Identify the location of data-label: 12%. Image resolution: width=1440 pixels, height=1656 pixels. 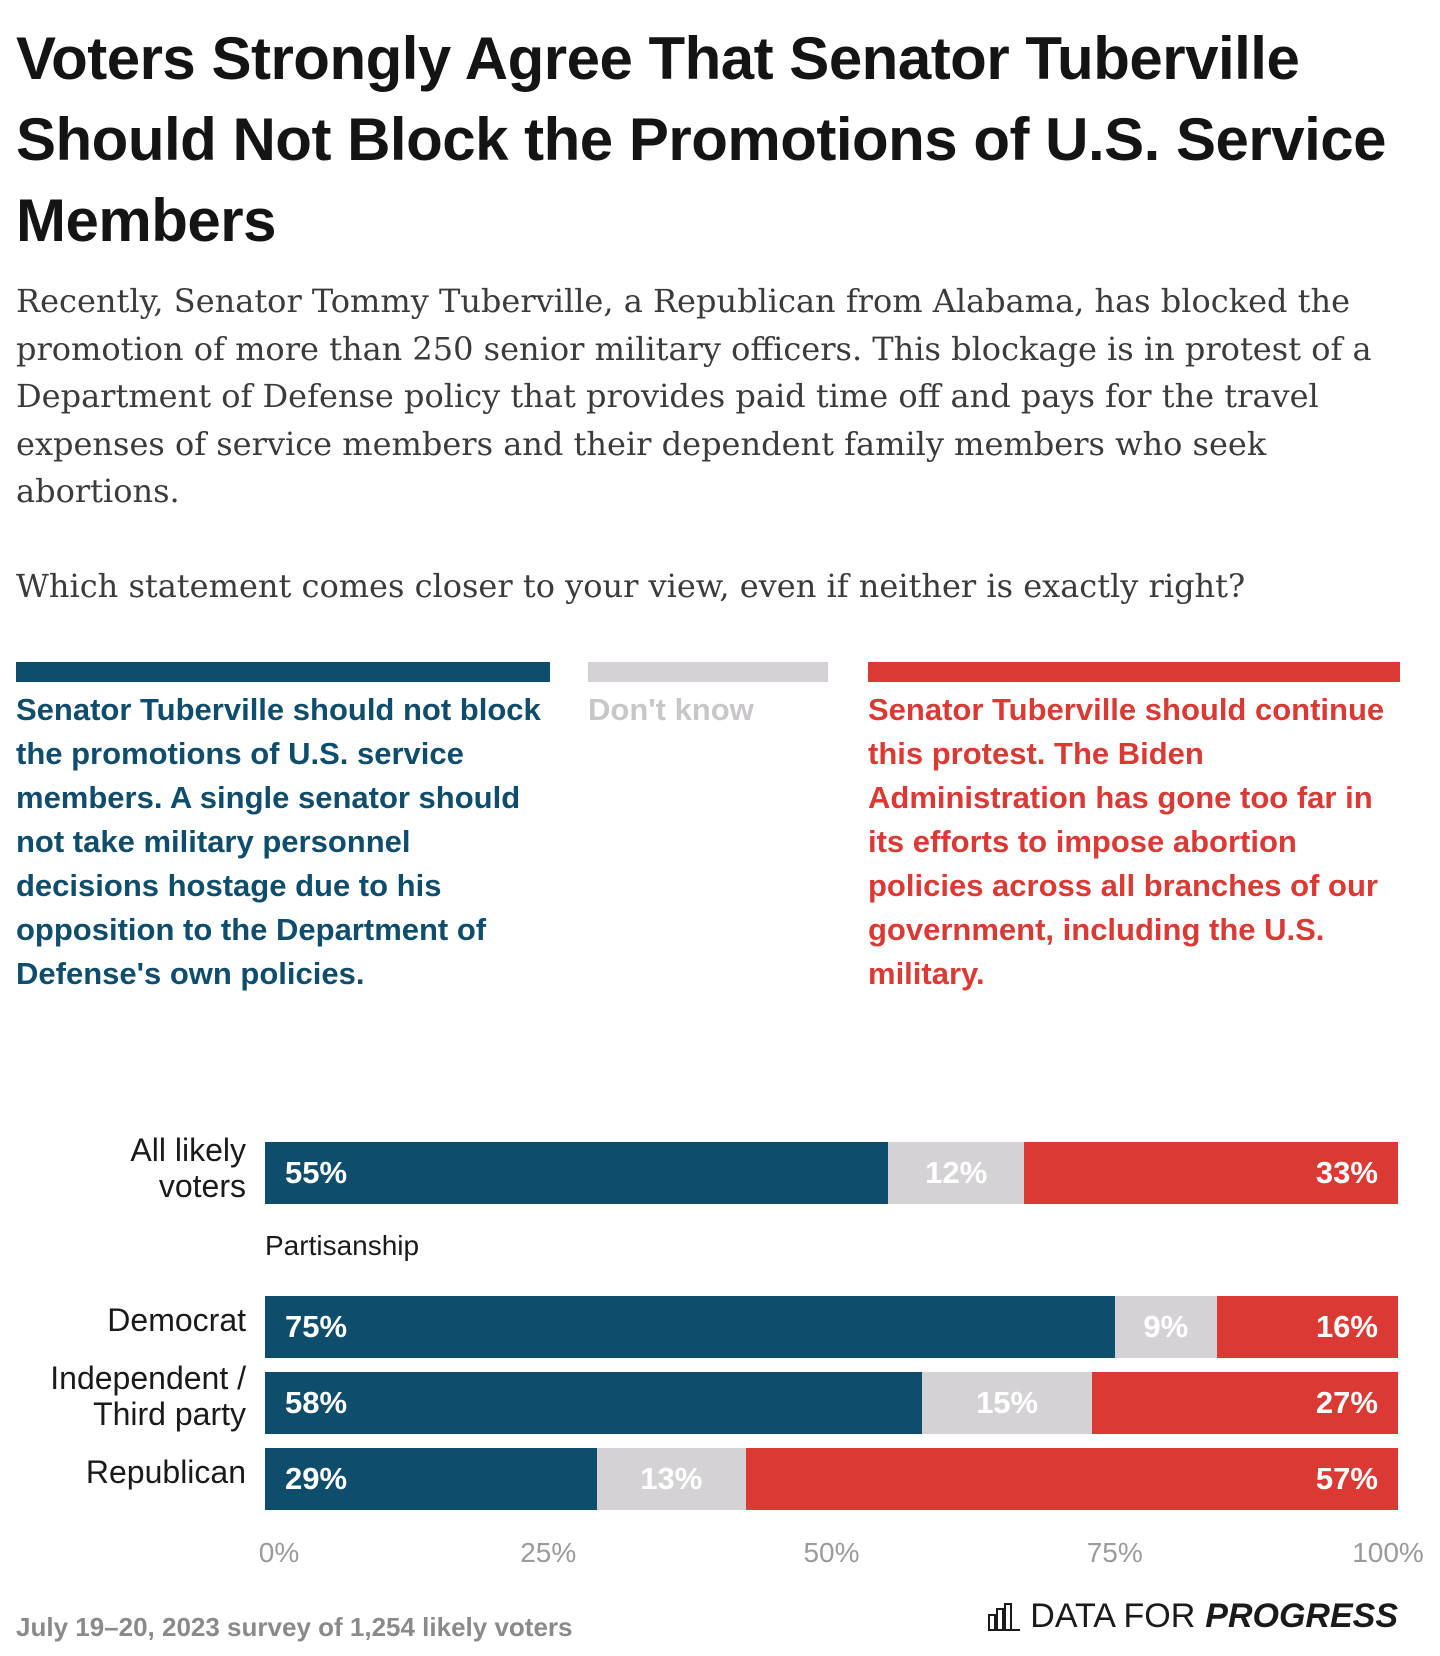
(956, 1172).